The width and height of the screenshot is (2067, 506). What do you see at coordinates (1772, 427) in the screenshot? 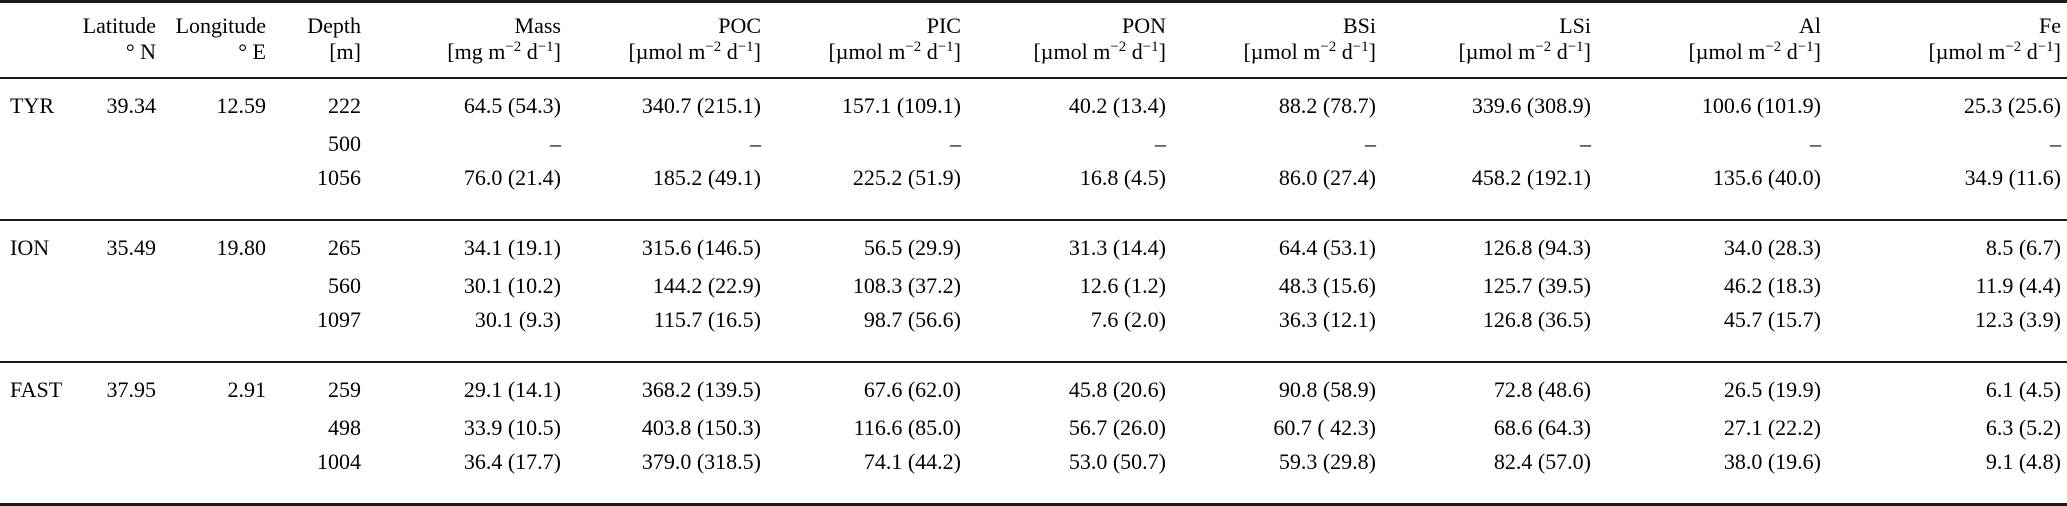
I see `al-value: 27.1 (22.2)` at bounding box center [1772, 427].